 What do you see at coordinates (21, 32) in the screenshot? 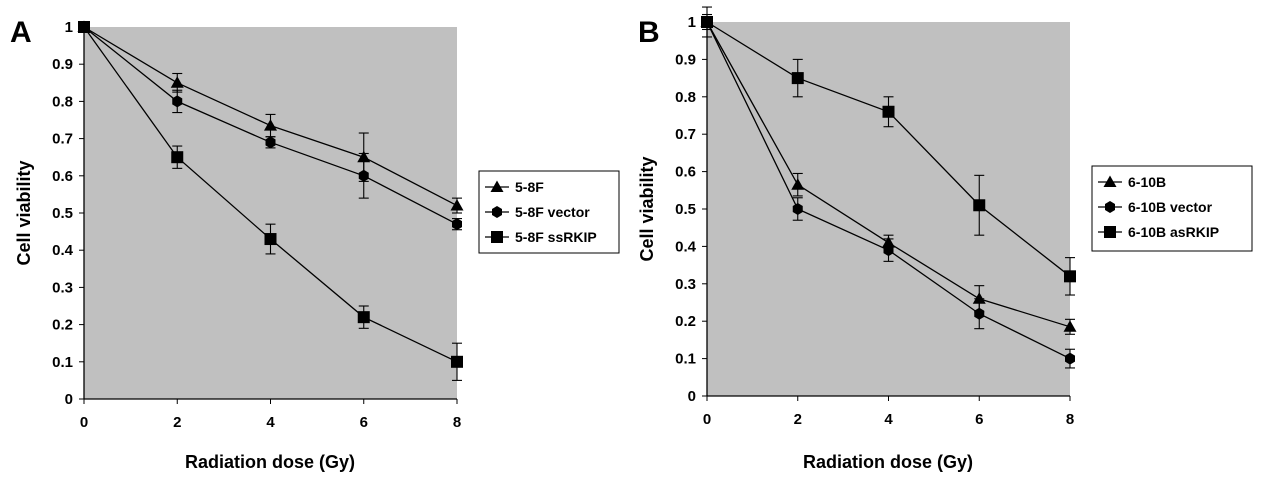
I see `panel-a-letter: A` at bounding box center [21, 32].